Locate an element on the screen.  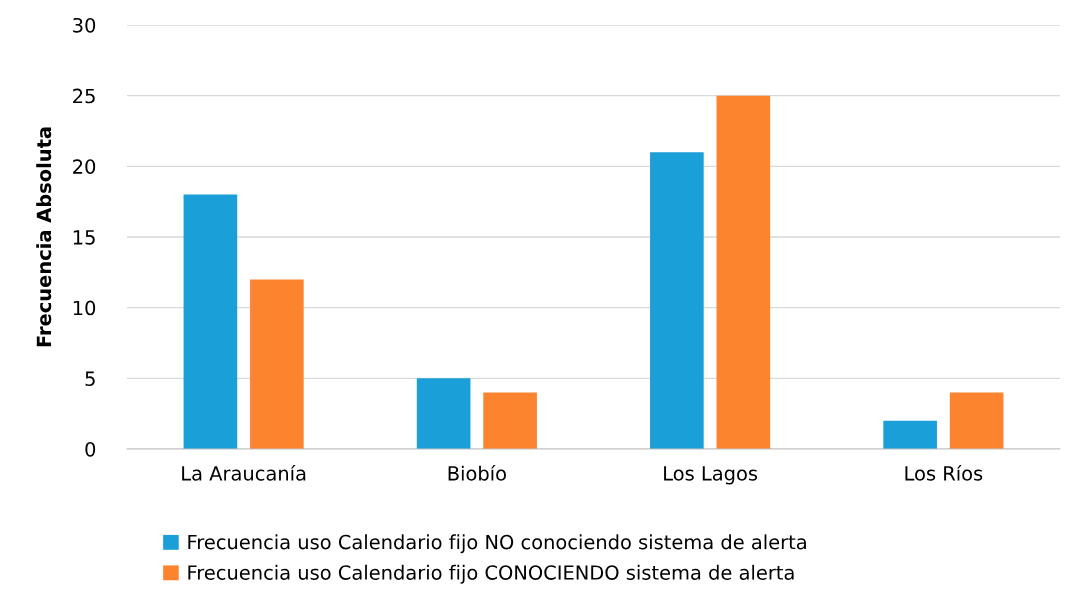
x-tick-label: Los Ríos is located at coordinates (944, 472).